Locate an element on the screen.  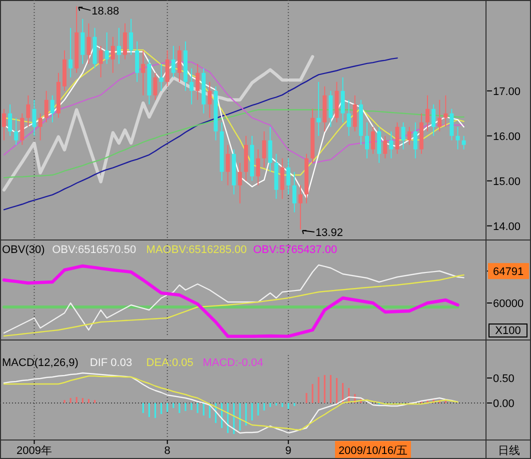
series-label: DIF 0.03 is located at coordinates (111, 363).